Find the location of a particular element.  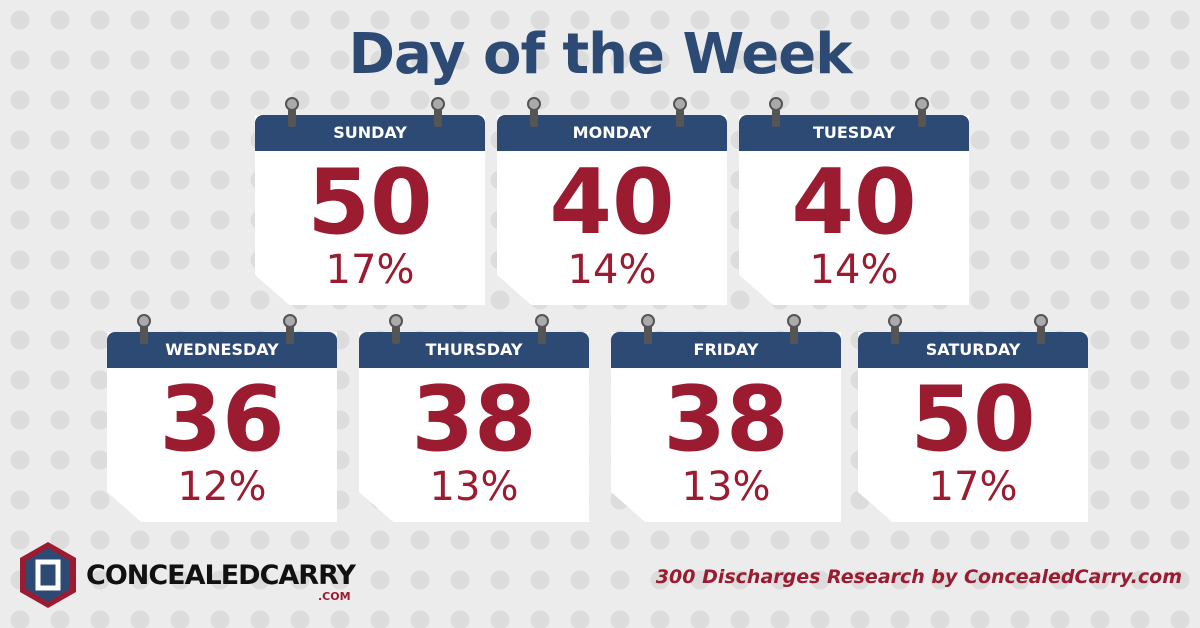

day-card: SUNDAY 50 17% is located at coordinates (370, 201).